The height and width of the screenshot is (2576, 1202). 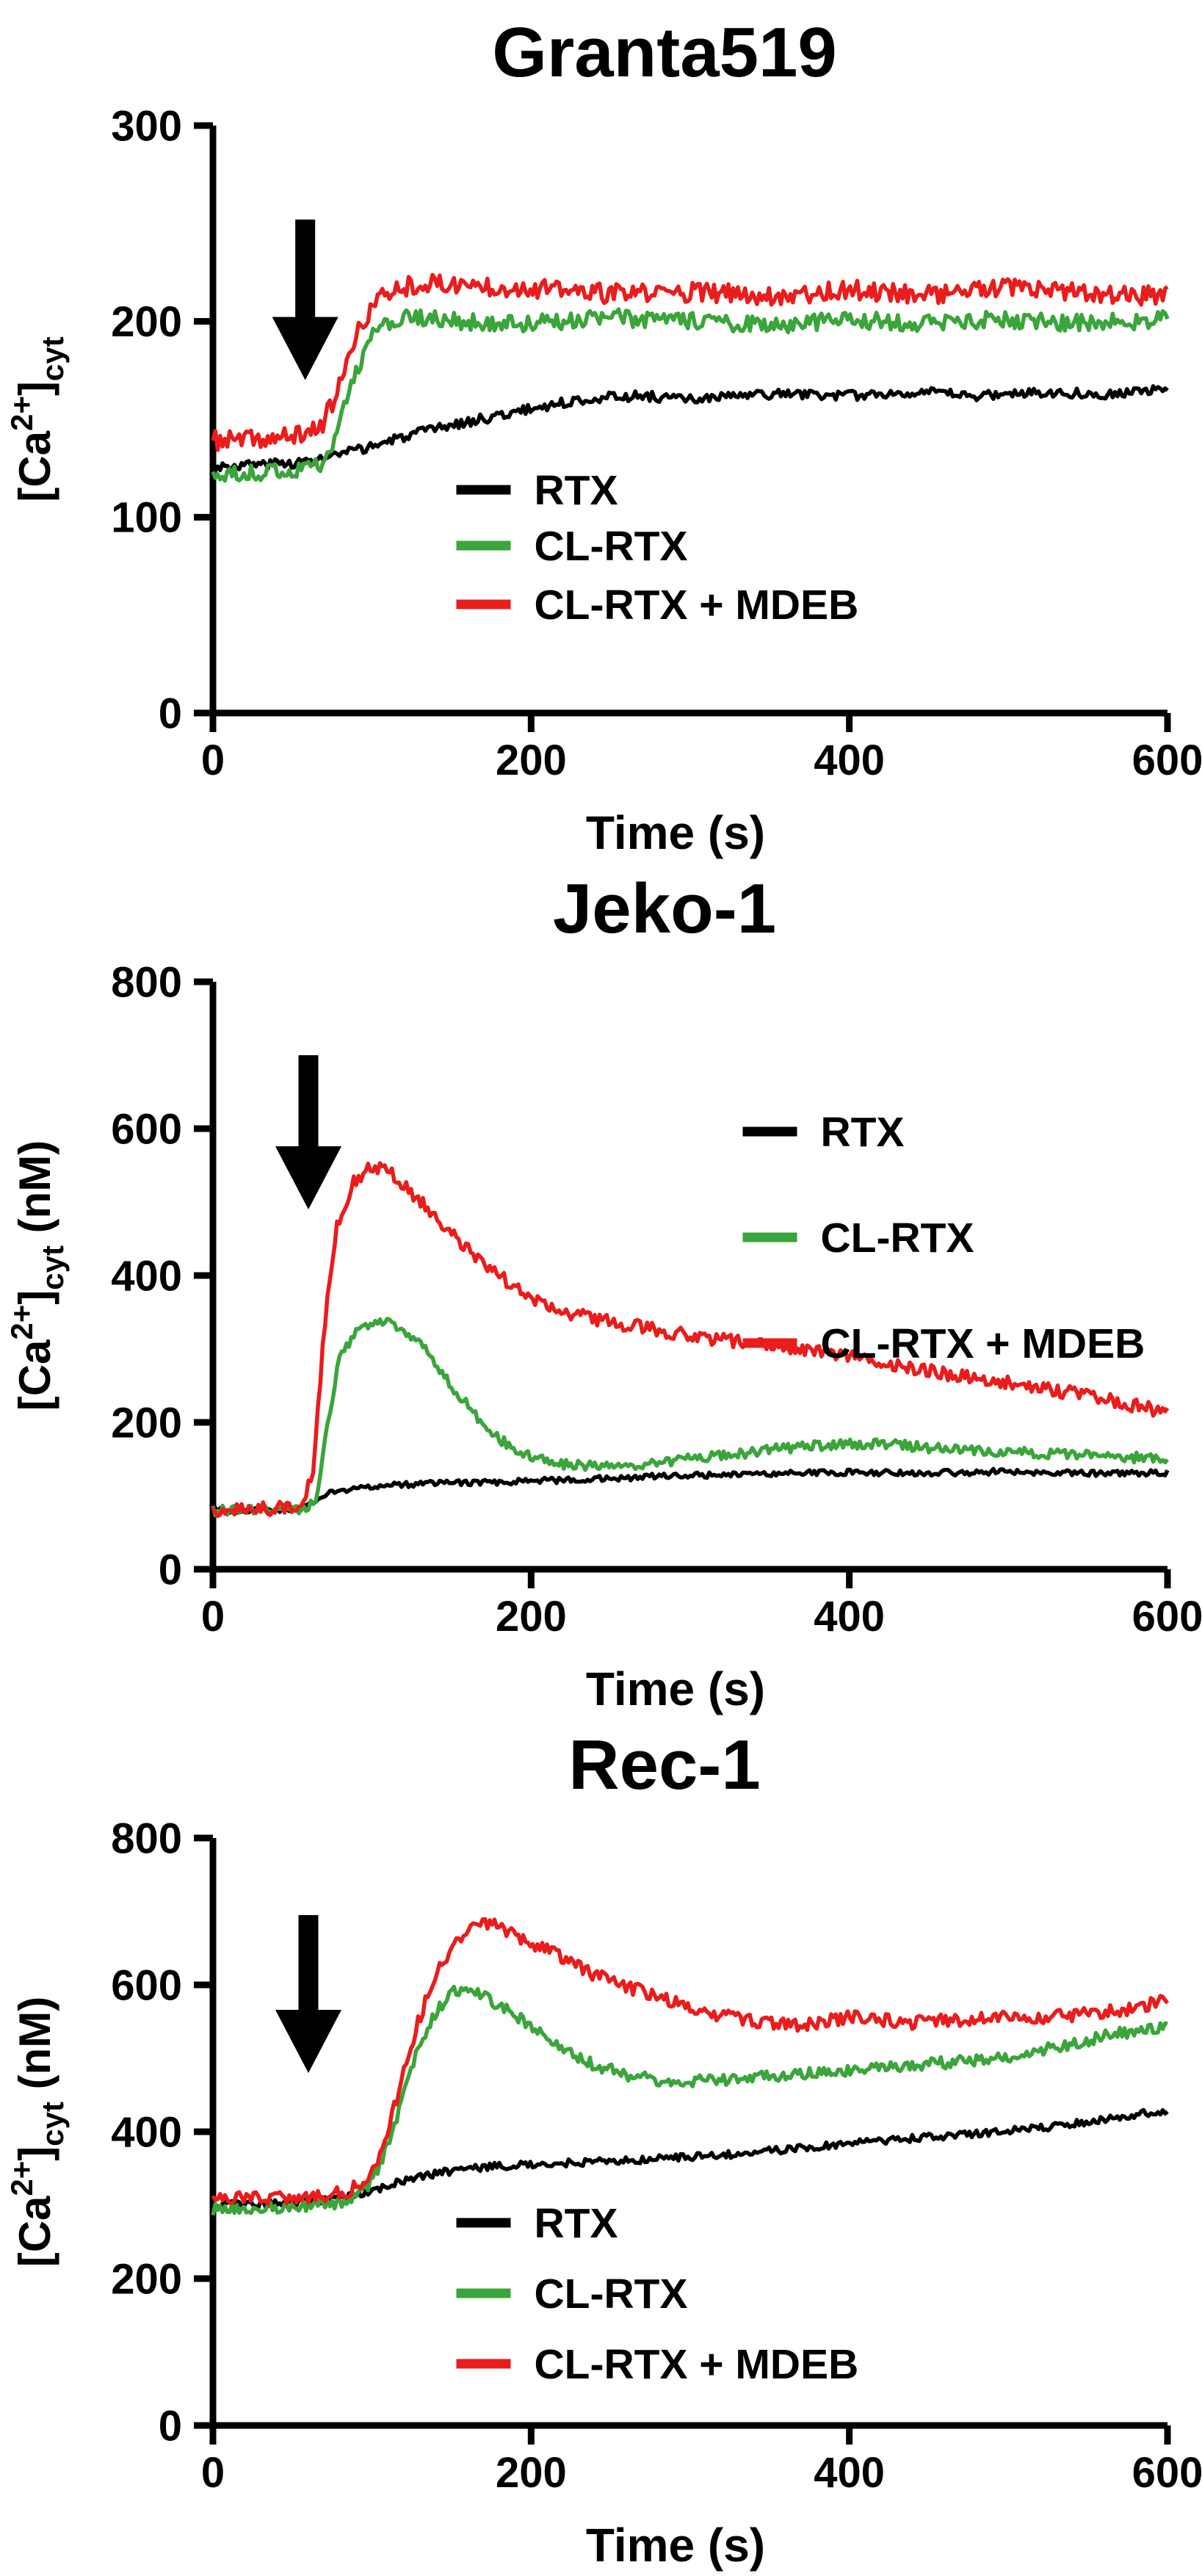 I want to click on y-tick-label: 300, so click(x=146, y=126).